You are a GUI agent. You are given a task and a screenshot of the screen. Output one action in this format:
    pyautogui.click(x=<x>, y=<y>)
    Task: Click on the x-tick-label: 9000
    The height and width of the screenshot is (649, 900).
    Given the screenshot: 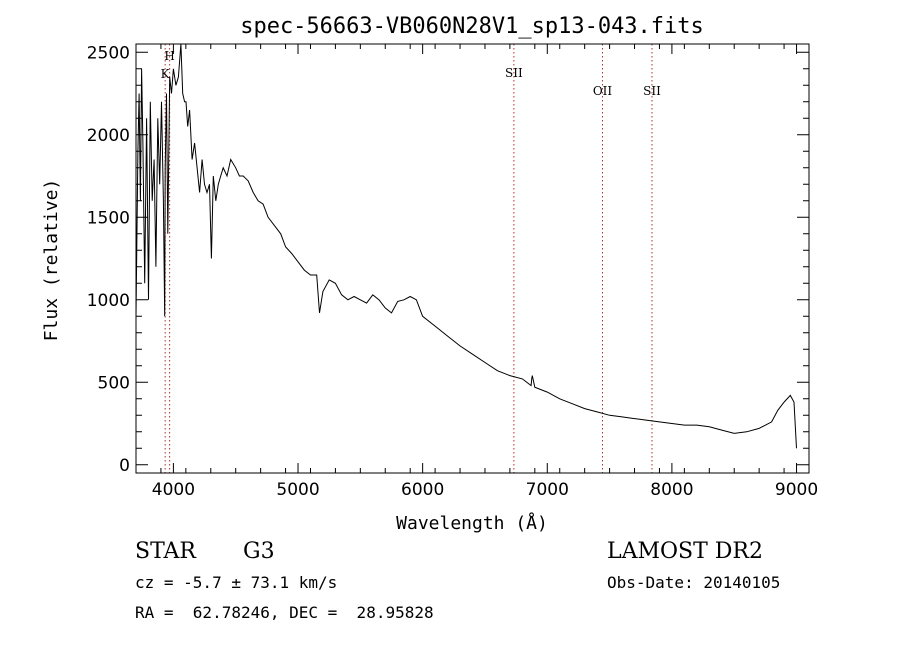 What is the action you would take?
    pyautogui.click(x=796, y=490)
    